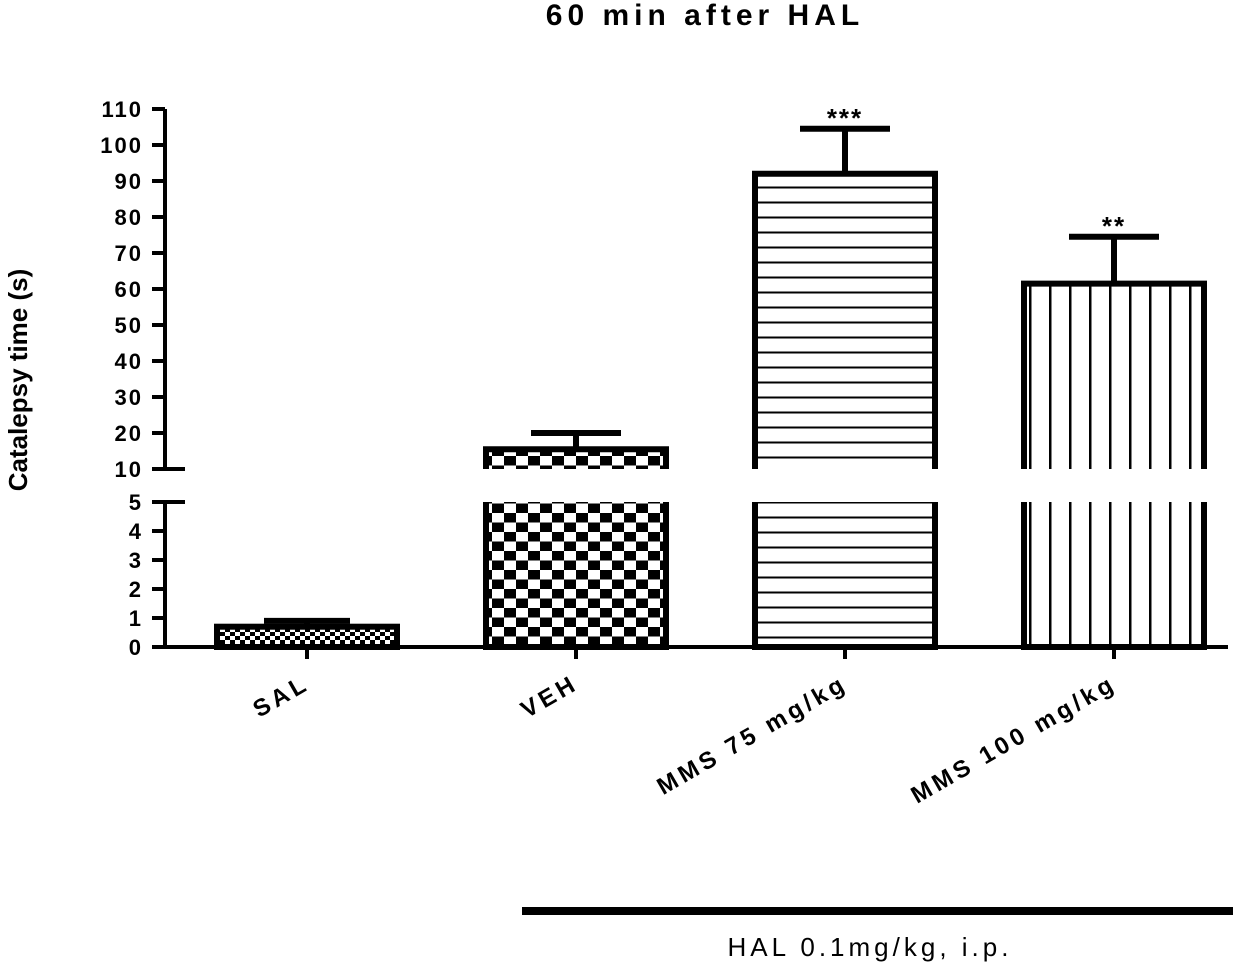  I want to click on bar-2-upper, so click(845, 321).